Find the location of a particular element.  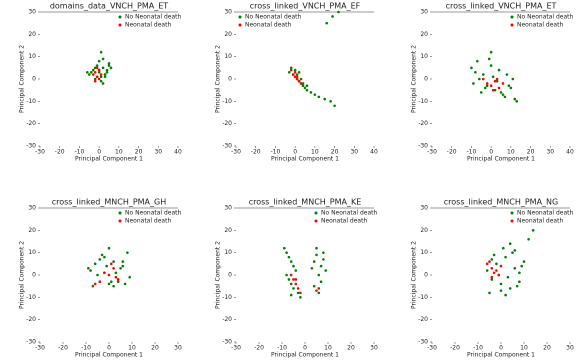

x-tick-label: -20 is located at coordinates (256, 152).